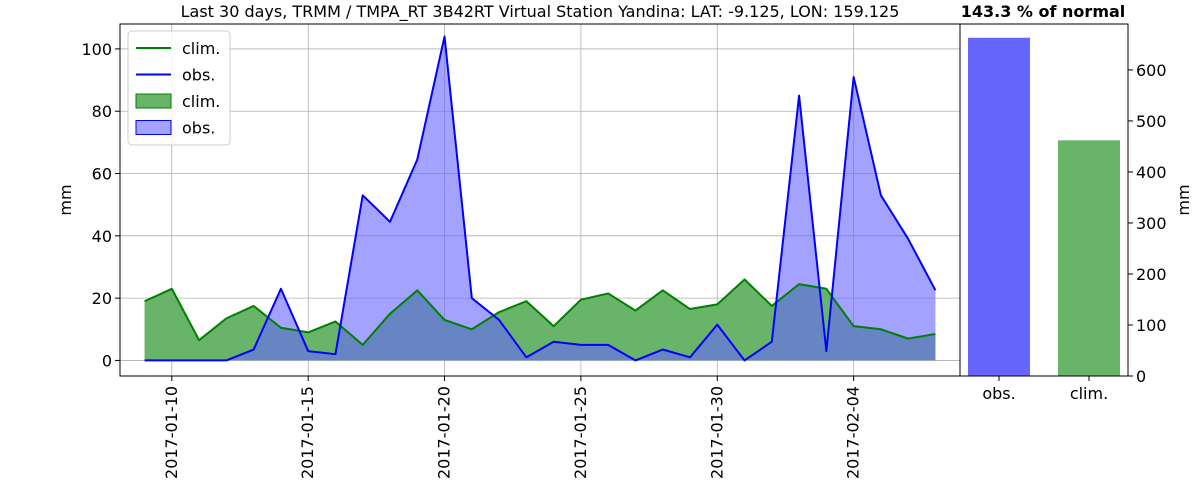  I want to click on bar-plot-frame, so click(1044, 200).